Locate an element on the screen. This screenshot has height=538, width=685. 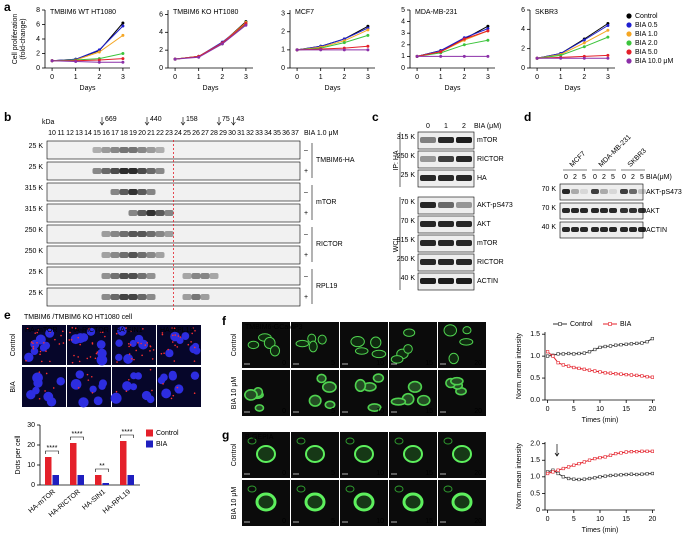
y-tick-label: 10 is located at coordinates (31, 465).